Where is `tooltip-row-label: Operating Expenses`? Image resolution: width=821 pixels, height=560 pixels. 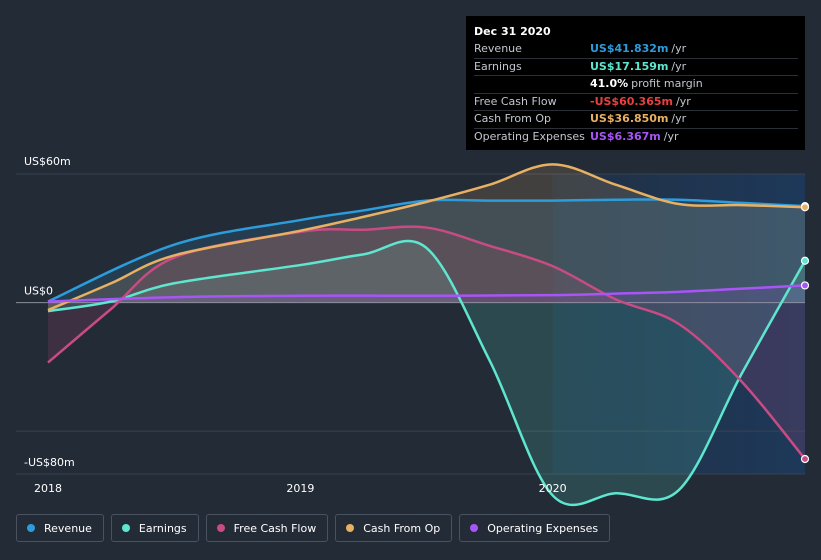 tooltip-row-label: Operating Expenses is located at coordinates (529, 136).